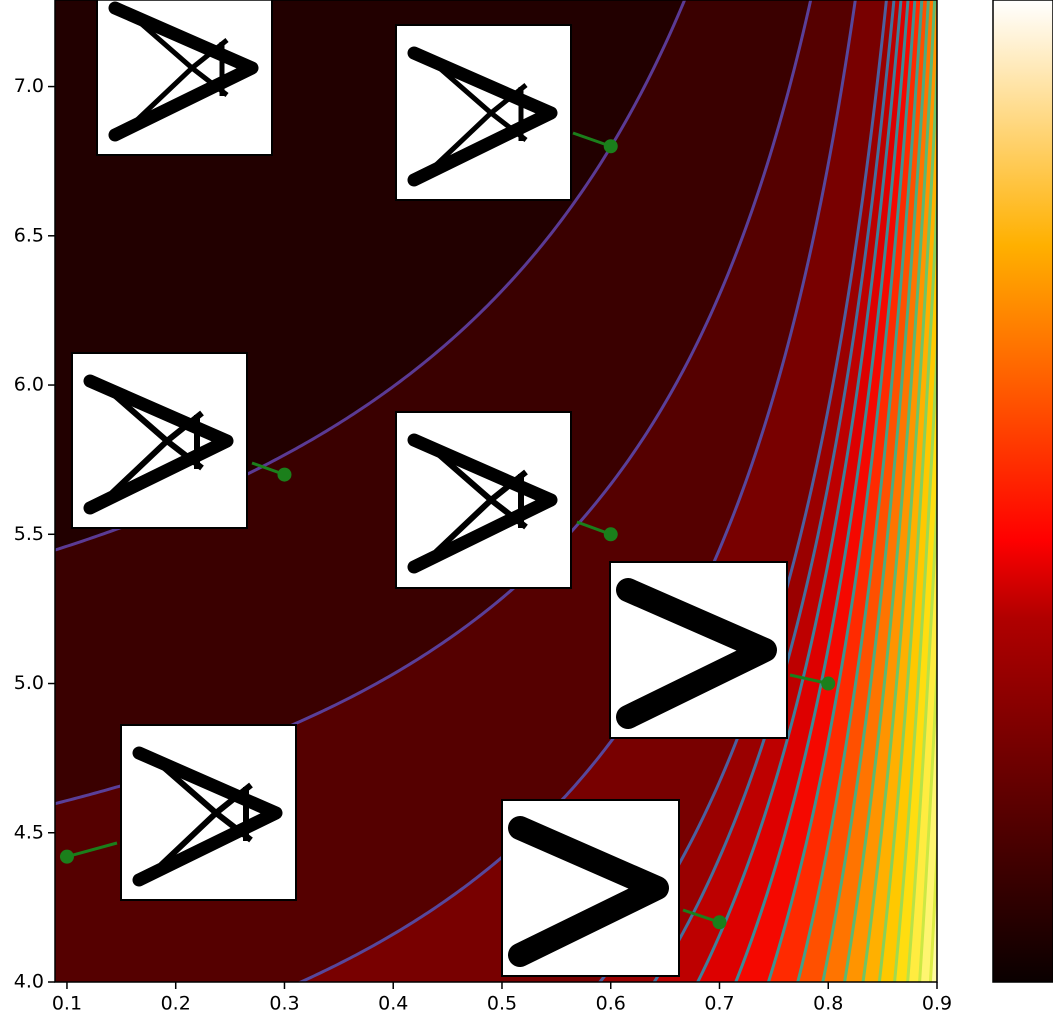 This screenshot has height=1025, width=1053. Describe the element at coordinates (29, 385) in the screenshot. I see `y-tick-label: 6.0` at that location.